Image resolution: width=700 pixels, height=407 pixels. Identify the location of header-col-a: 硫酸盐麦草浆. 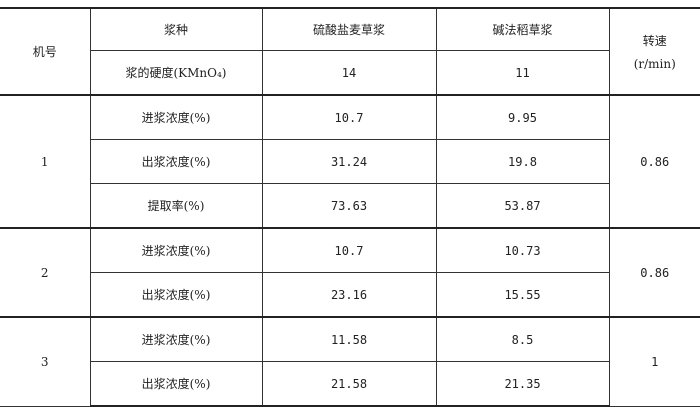
(349, 29).